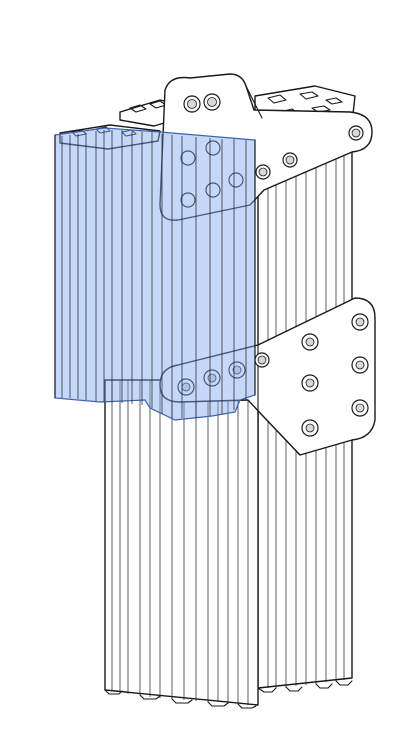 Image resolution: width=419 pixels, height=747 pixels. I want to click on upper-bracket, so click(266, 147).